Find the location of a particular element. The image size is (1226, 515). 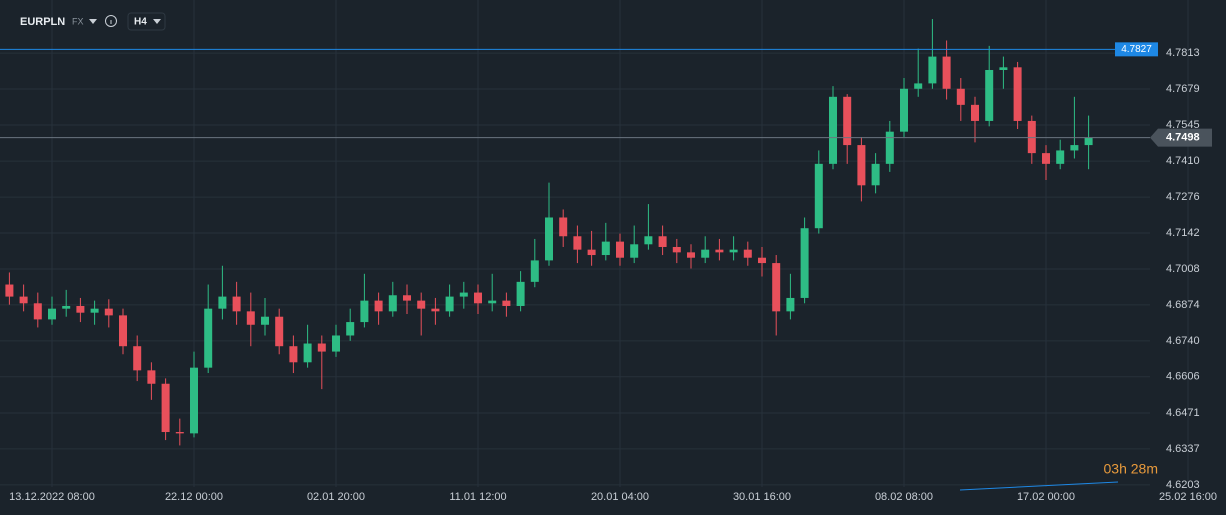

timeframe-box is located at coordinates (146, 21).